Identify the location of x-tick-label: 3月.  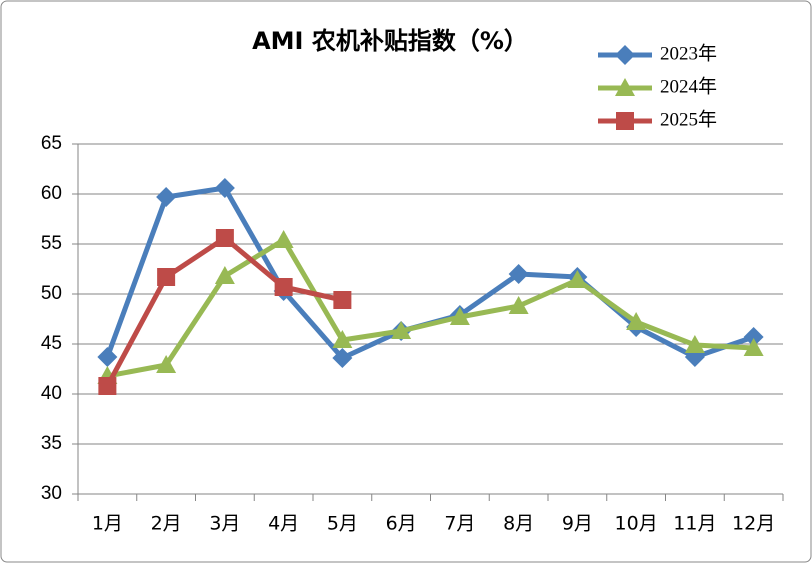
(224, 524).